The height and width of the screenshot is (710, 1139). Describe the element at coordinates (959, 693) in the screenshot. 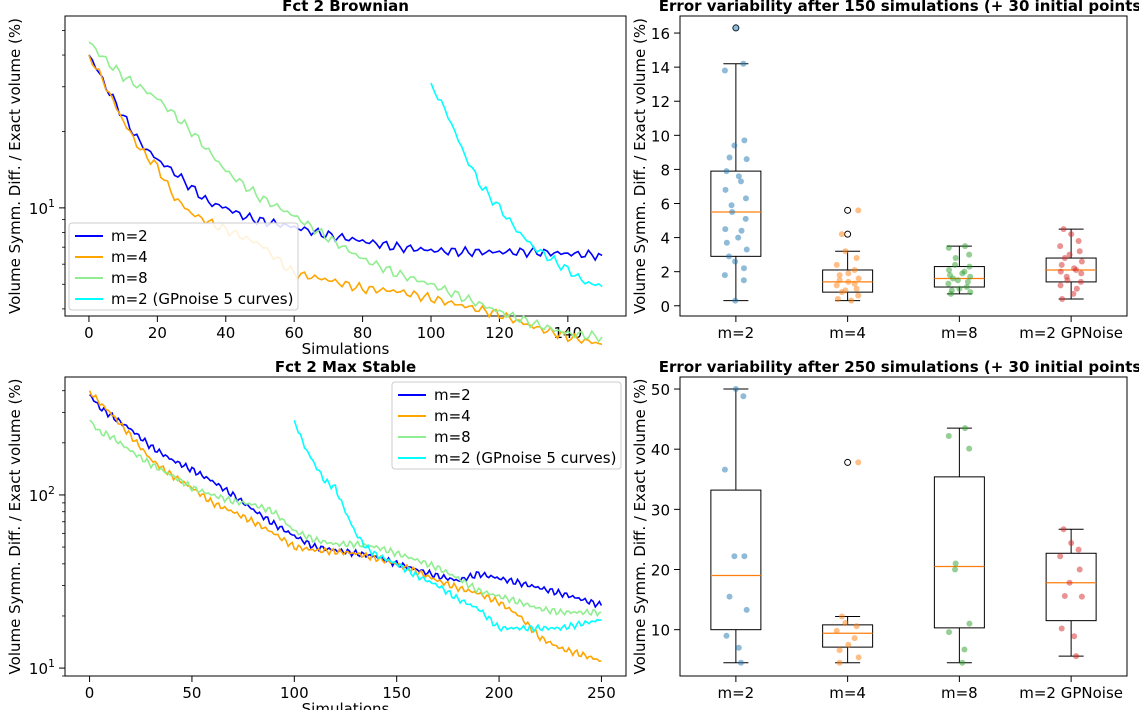

I see `x-tick-label: m=8` at that location.